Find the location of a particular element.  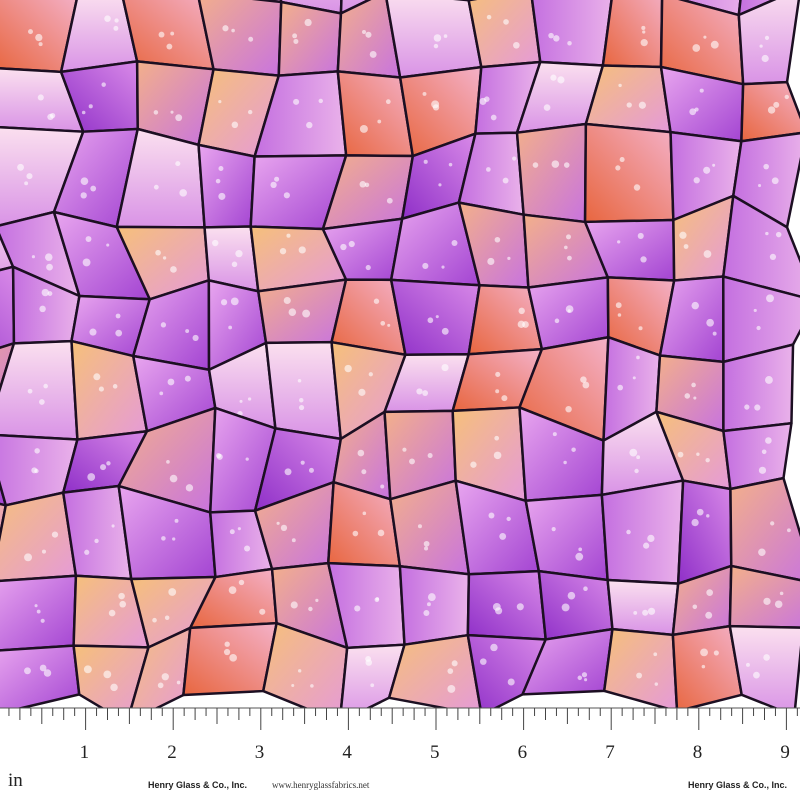

unit-label: in is located at coordinates (15, 780).